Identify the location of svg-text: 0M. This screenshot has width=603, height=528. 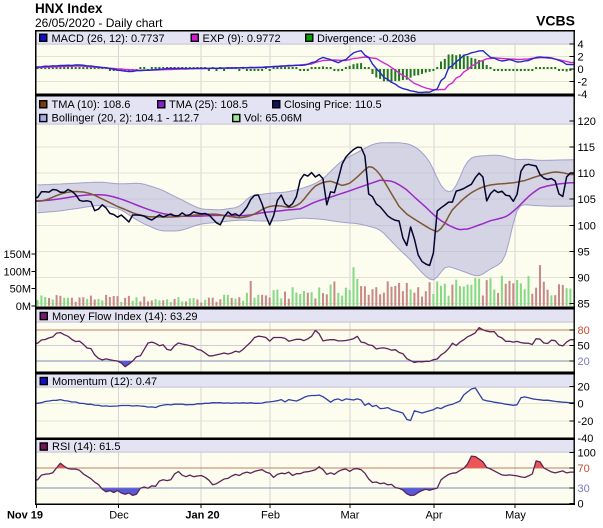
(23, 307).